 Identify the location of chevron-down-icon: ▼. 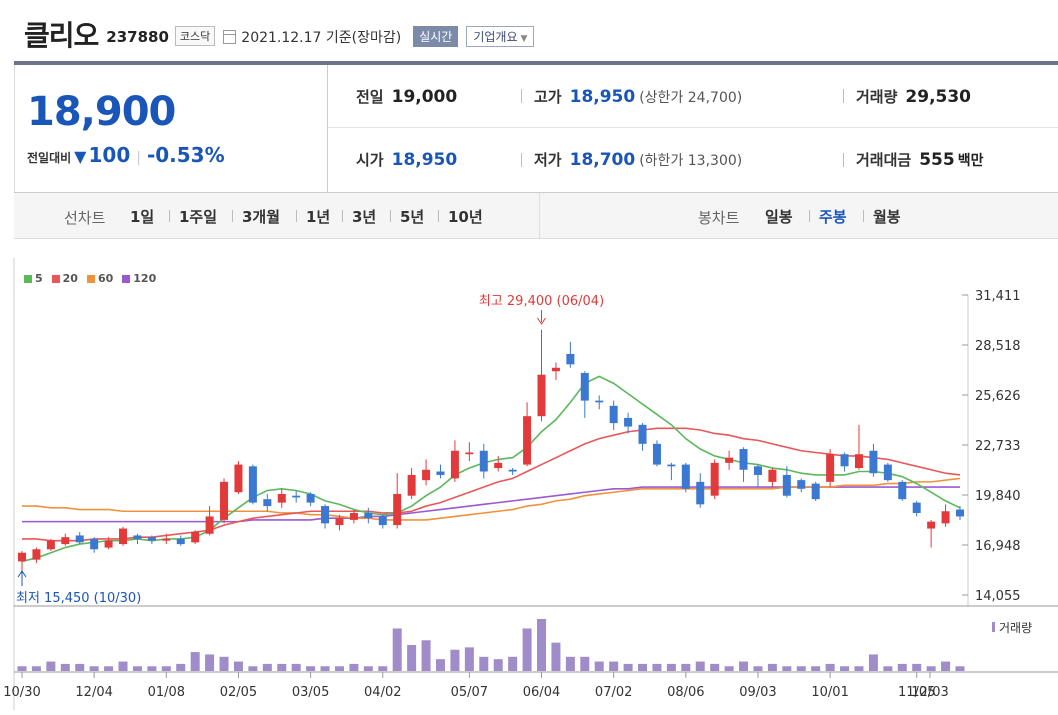
(524, 39).